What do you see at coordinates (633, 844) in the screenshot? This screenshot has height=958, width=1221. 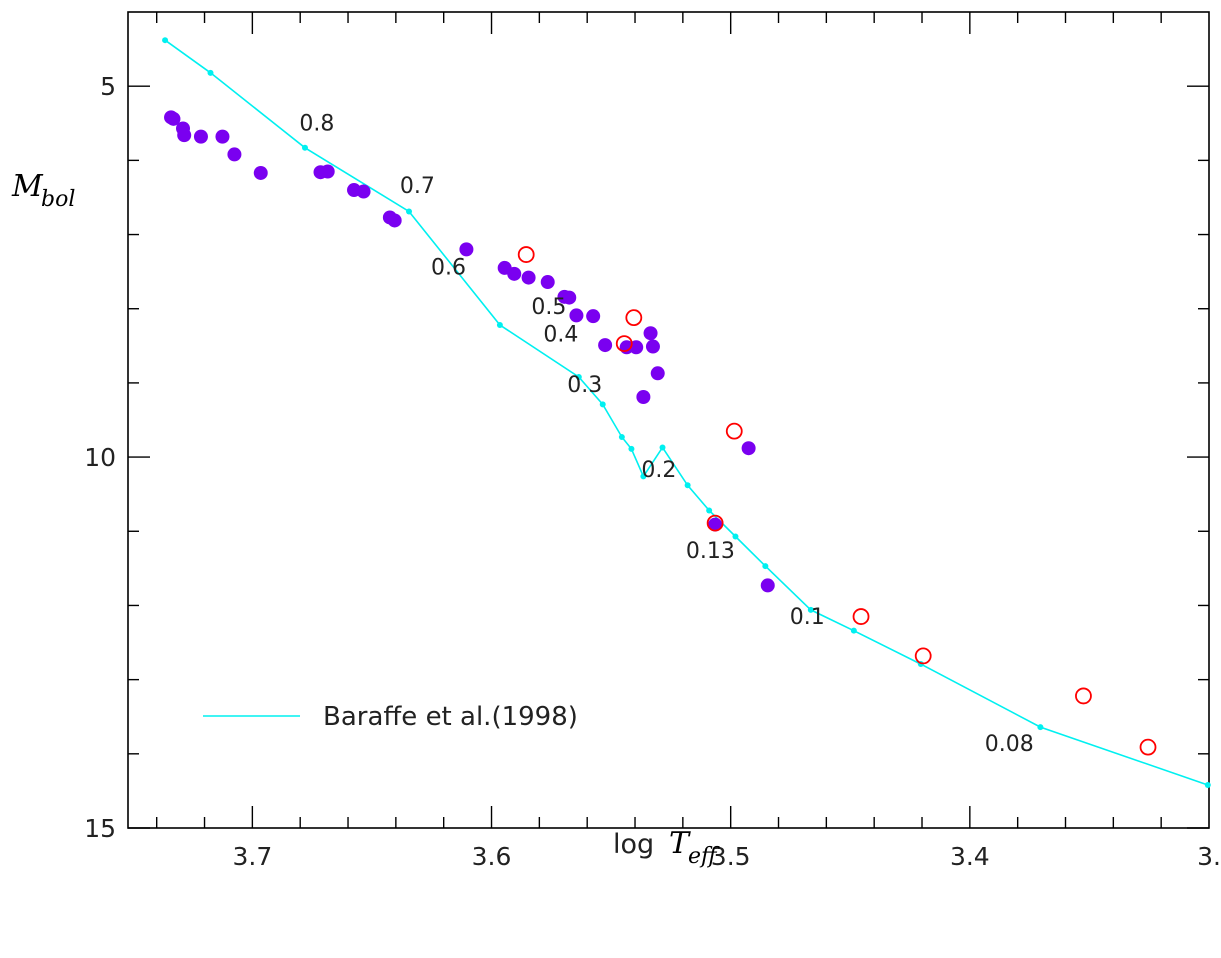 I see `x-axis-label-prefix: log` at bounding box center [633, 844].